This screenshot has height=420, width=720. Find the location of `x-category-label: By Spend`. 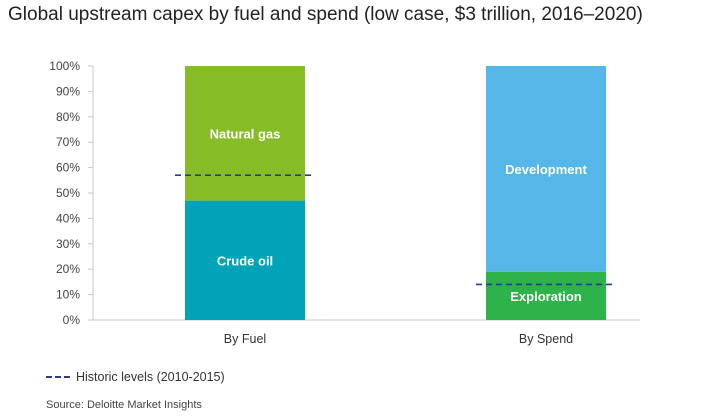

x-category-label: By Spend is located at coordinates (546, 339).